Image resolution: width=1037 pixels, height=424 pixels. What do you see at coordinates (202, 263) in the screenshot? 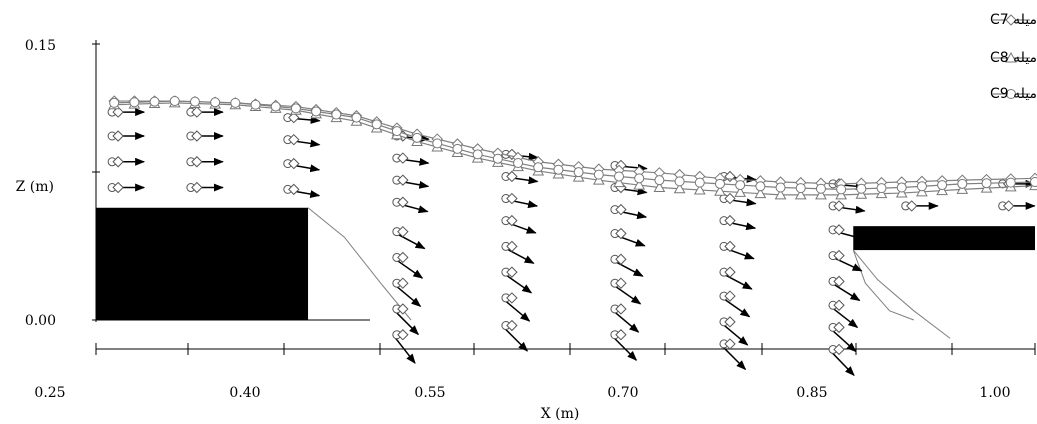
I see `upstream-block` at bounding box center [202, 263].